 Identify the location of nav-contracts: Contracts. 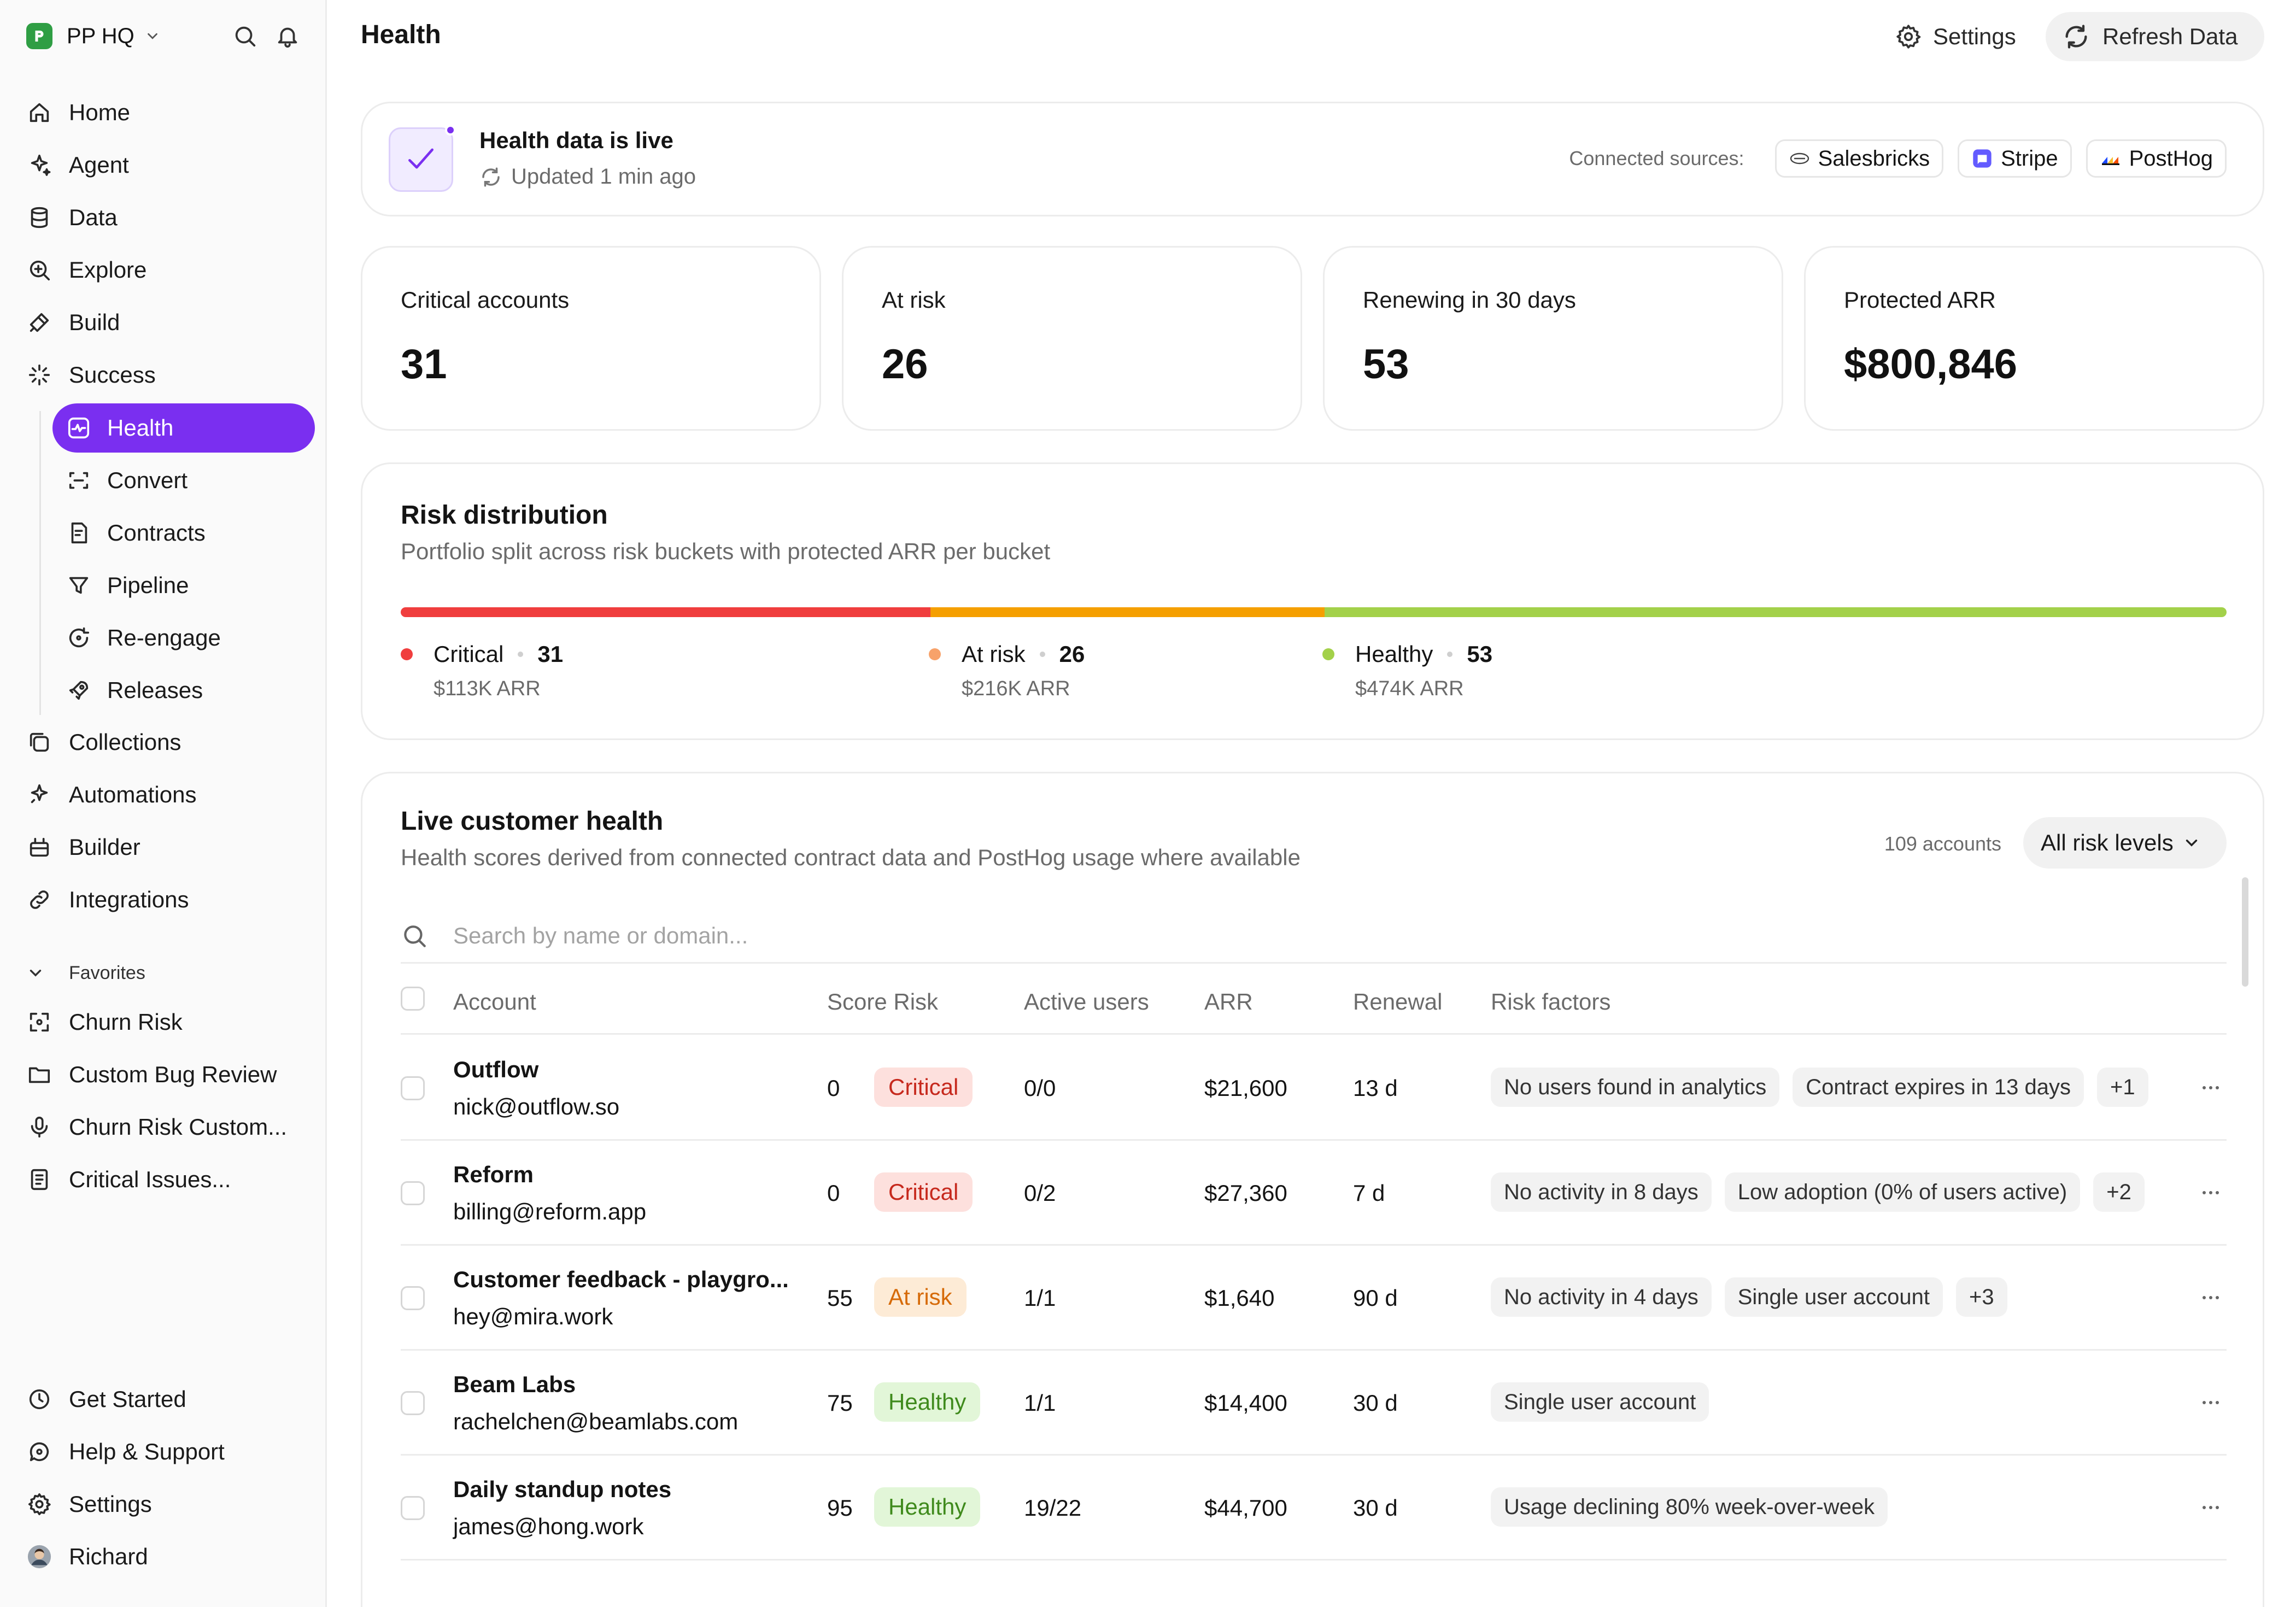
(183, 533).